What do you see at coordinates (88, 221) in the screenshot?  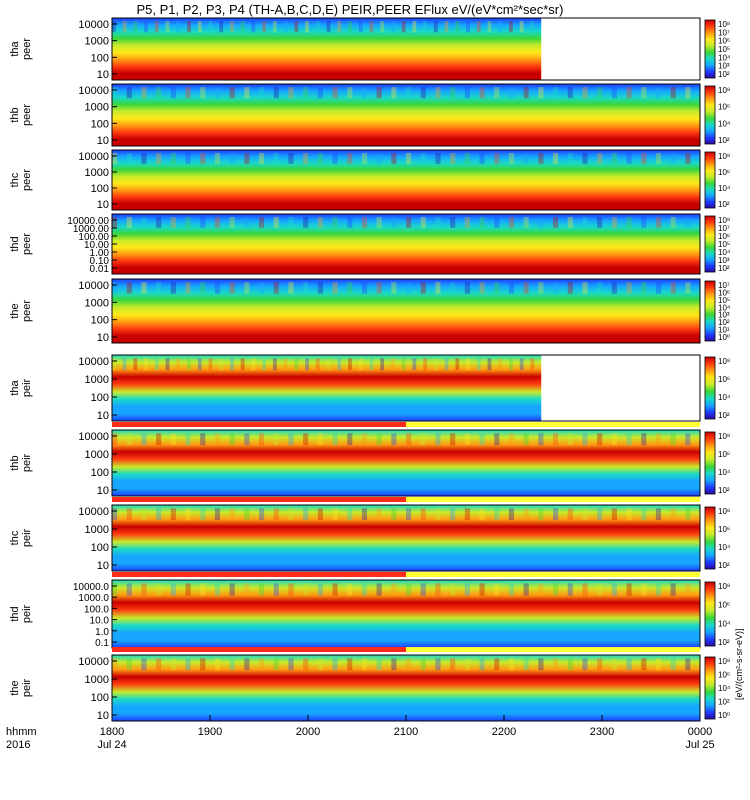 I see `ytick-label: 10000.00` at bounding box center [88, 221].